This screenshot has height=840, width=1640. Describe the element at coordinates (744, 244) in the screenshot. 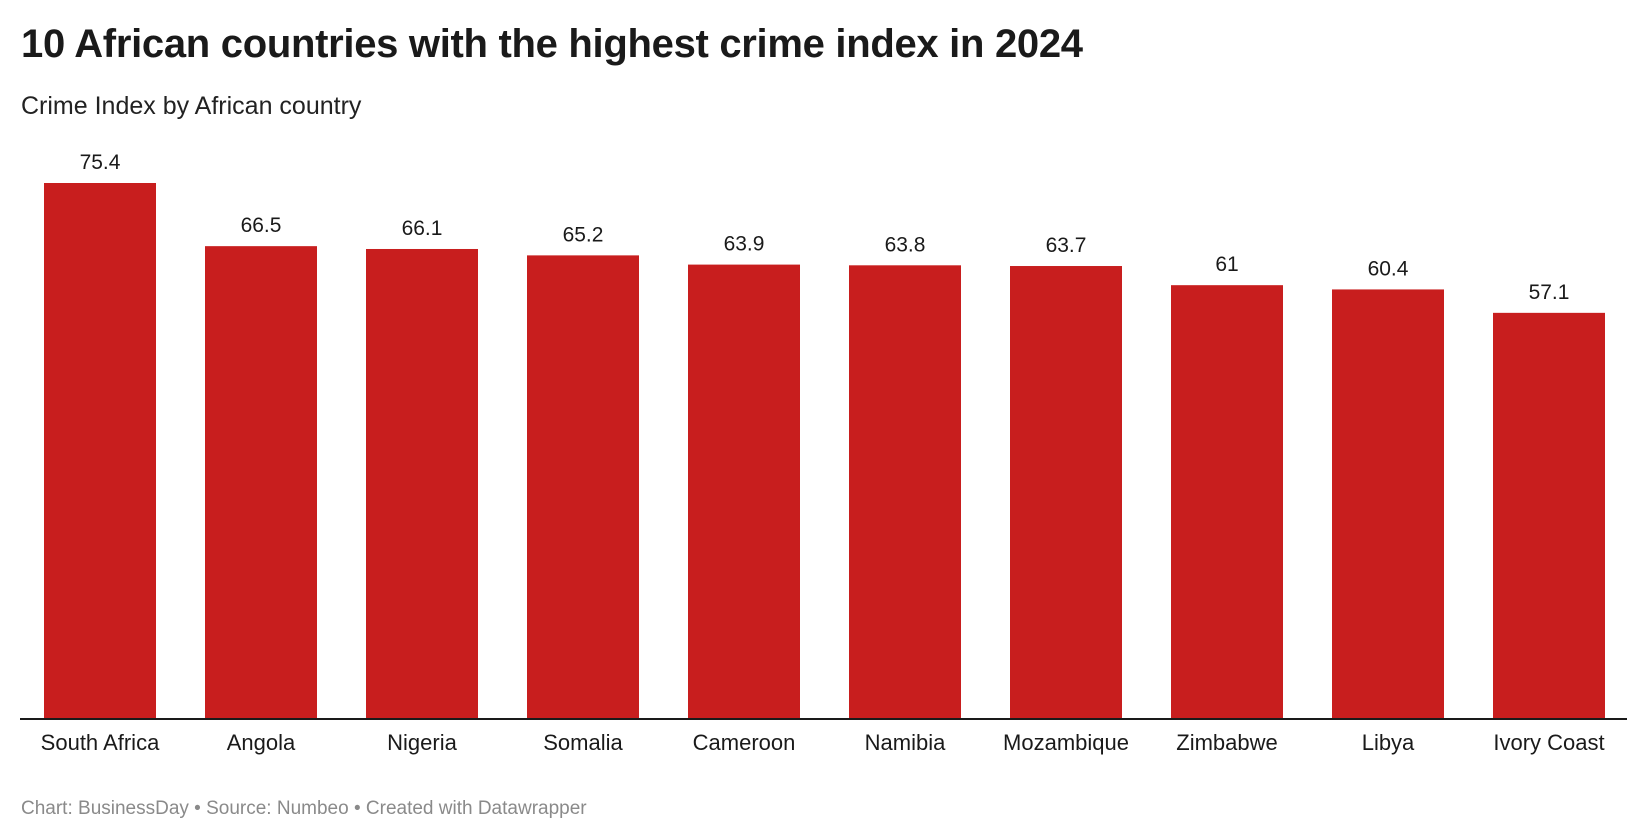

I see `value-label: 63.9` at that location.